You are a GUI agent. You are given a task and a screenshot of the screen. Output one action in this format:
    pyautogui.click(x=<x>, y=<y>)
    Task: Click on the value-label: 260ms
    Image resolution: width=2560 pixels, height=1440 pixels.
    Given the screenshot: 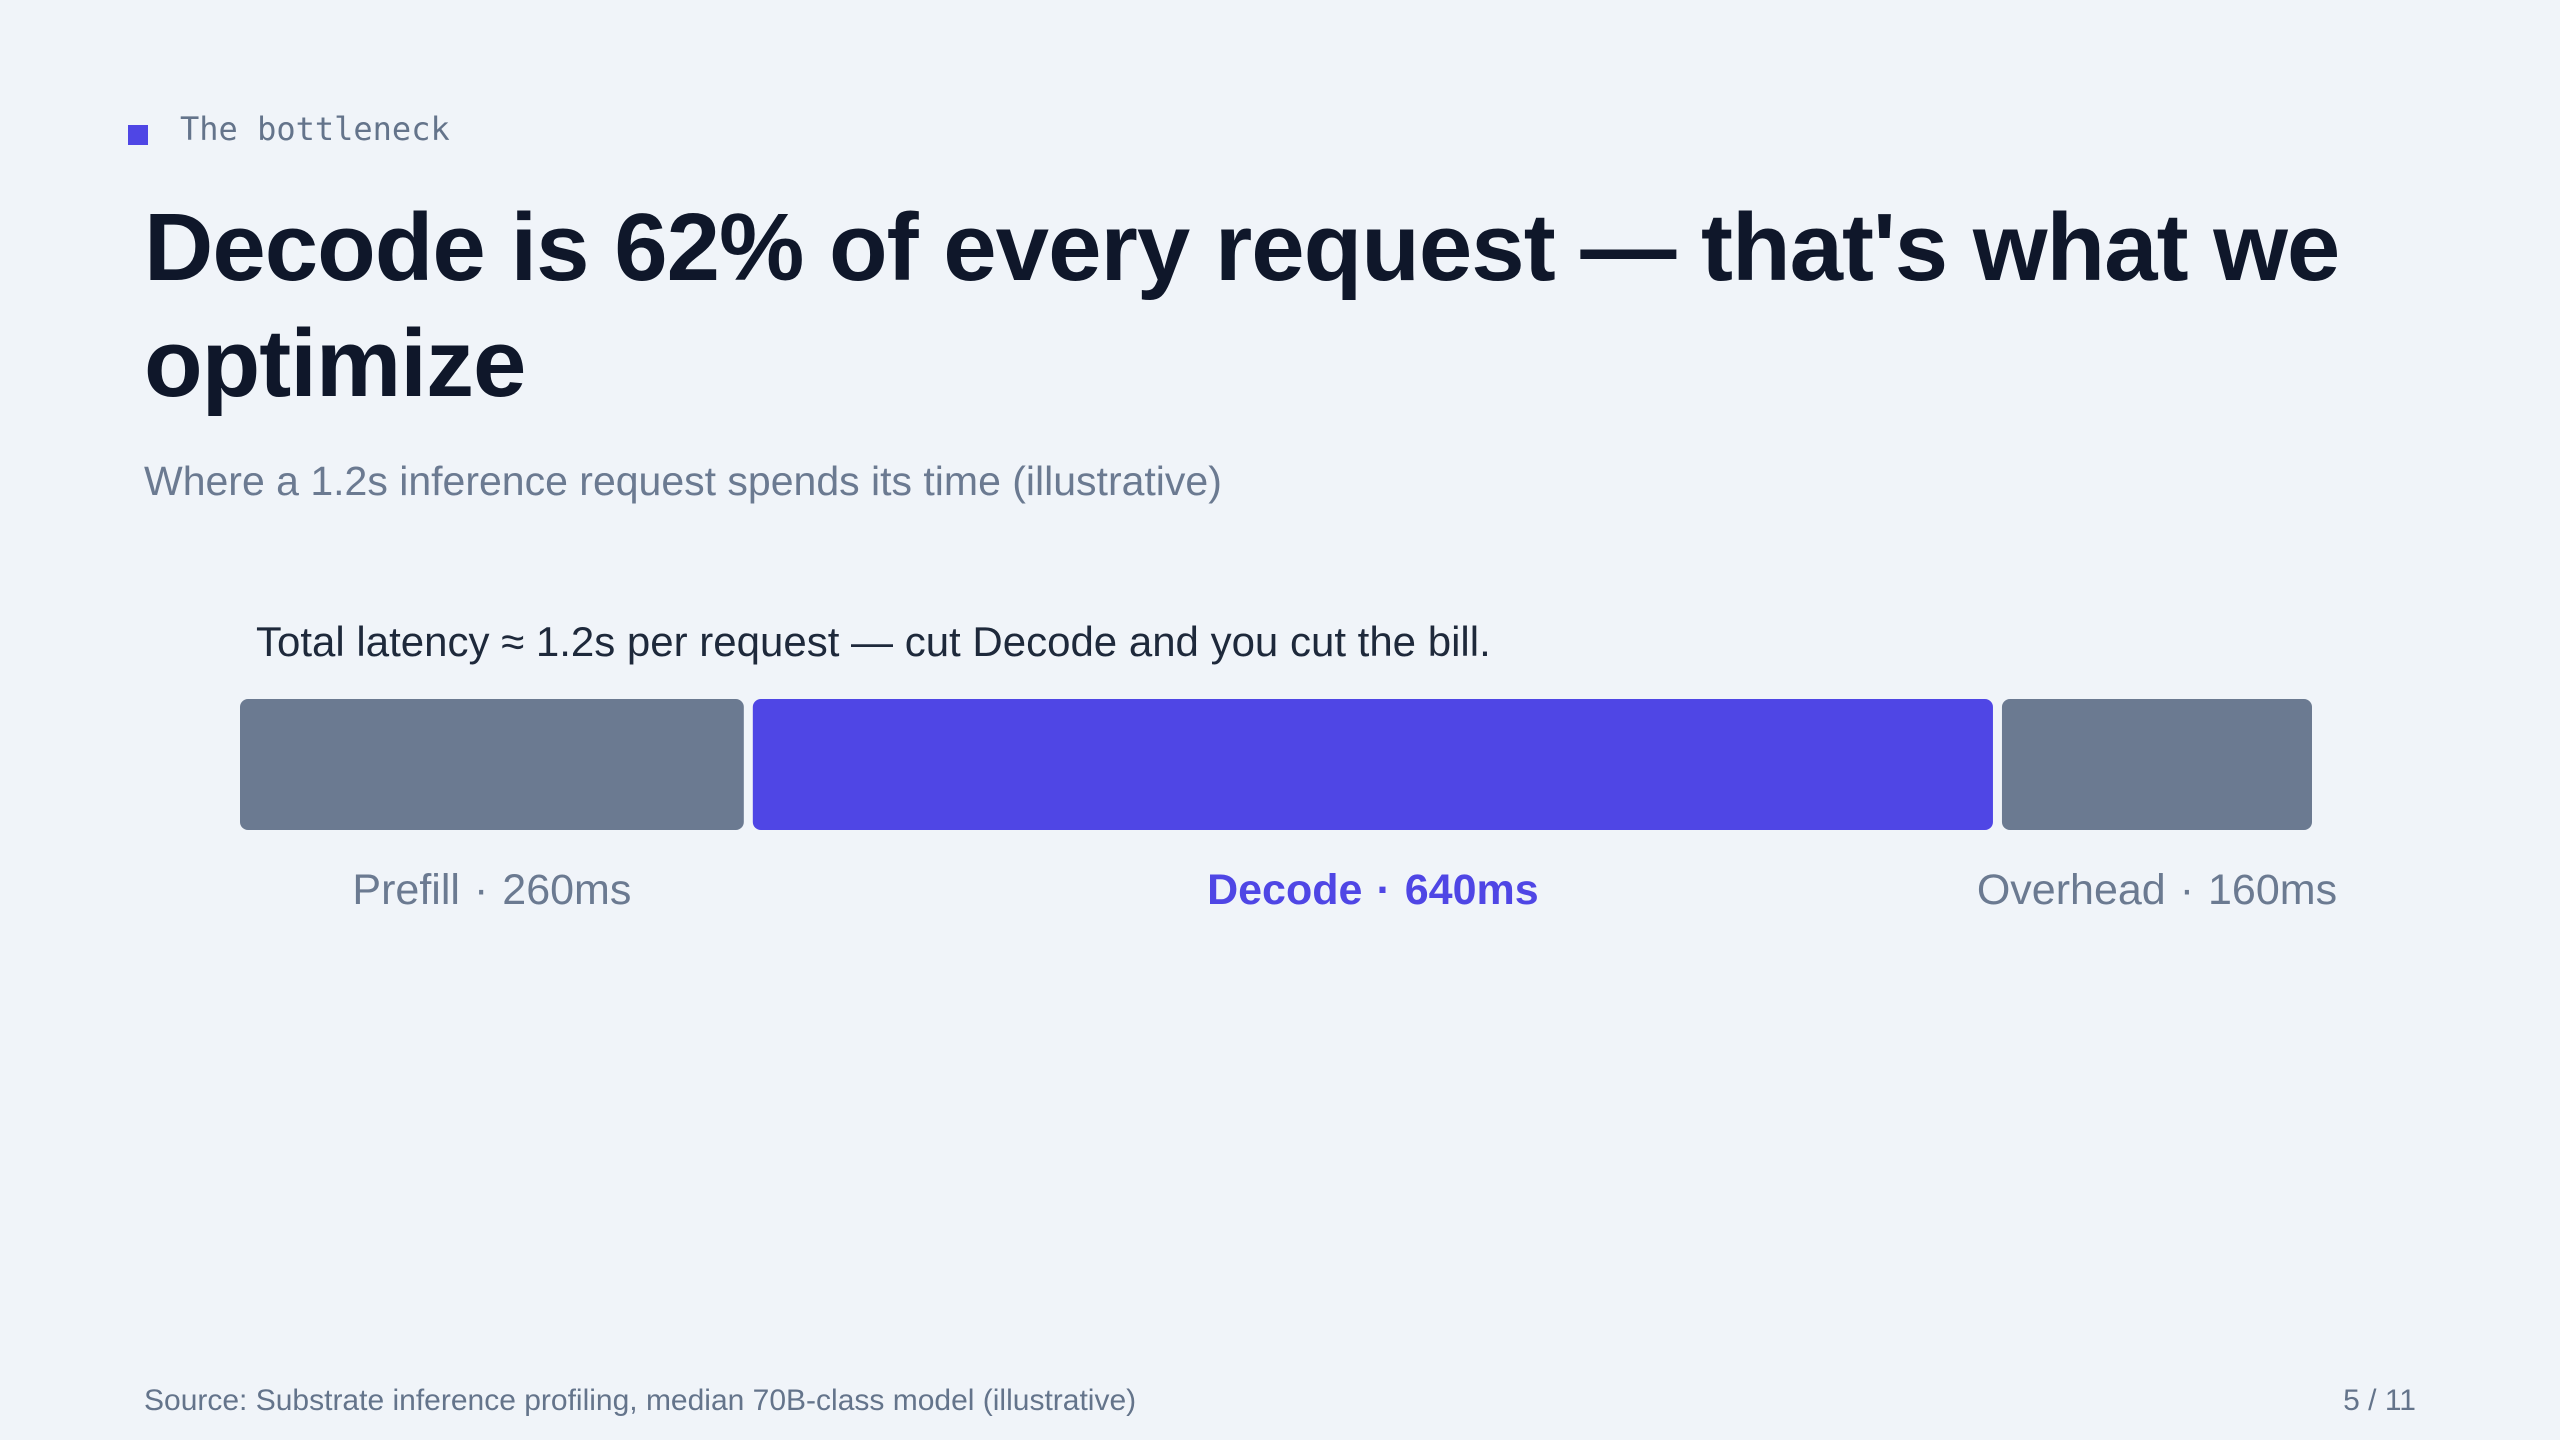 What is the action you would take?
    pyautogui.click(x=566, y=890)
    